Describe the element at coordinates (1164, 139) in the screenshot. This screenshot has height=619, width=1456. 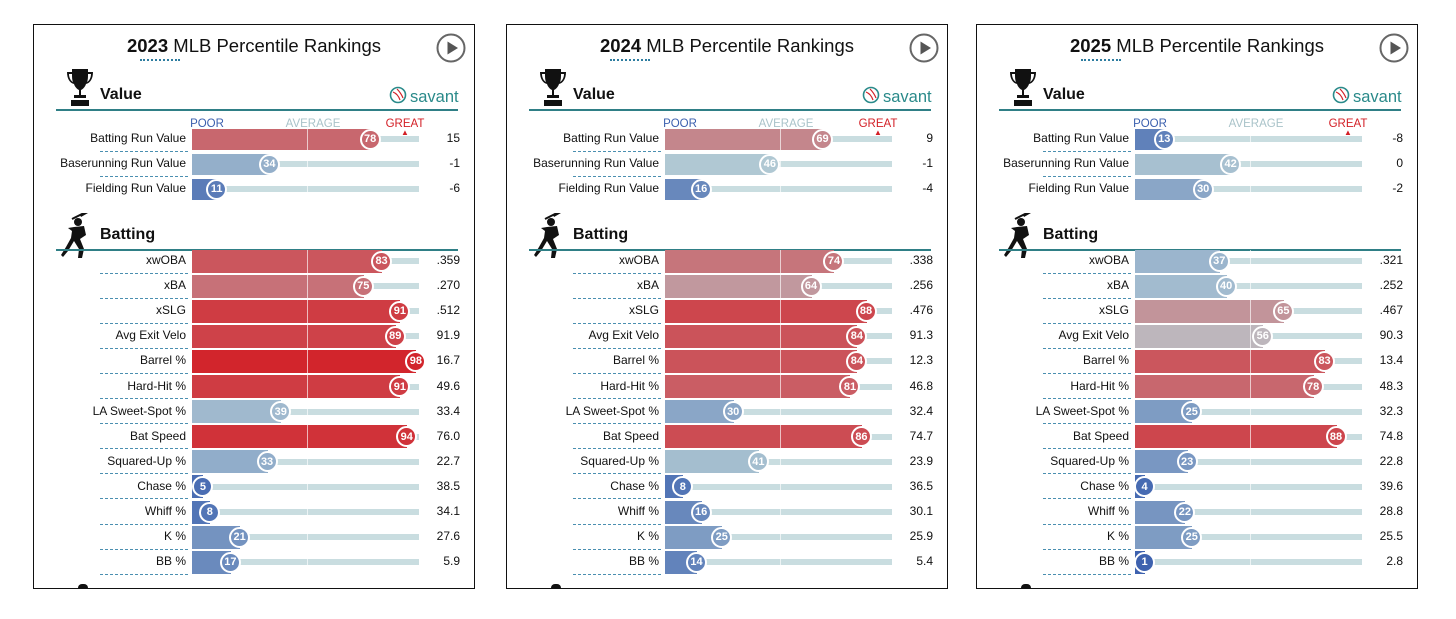
I see `percentile-bubble: 13` at that location.